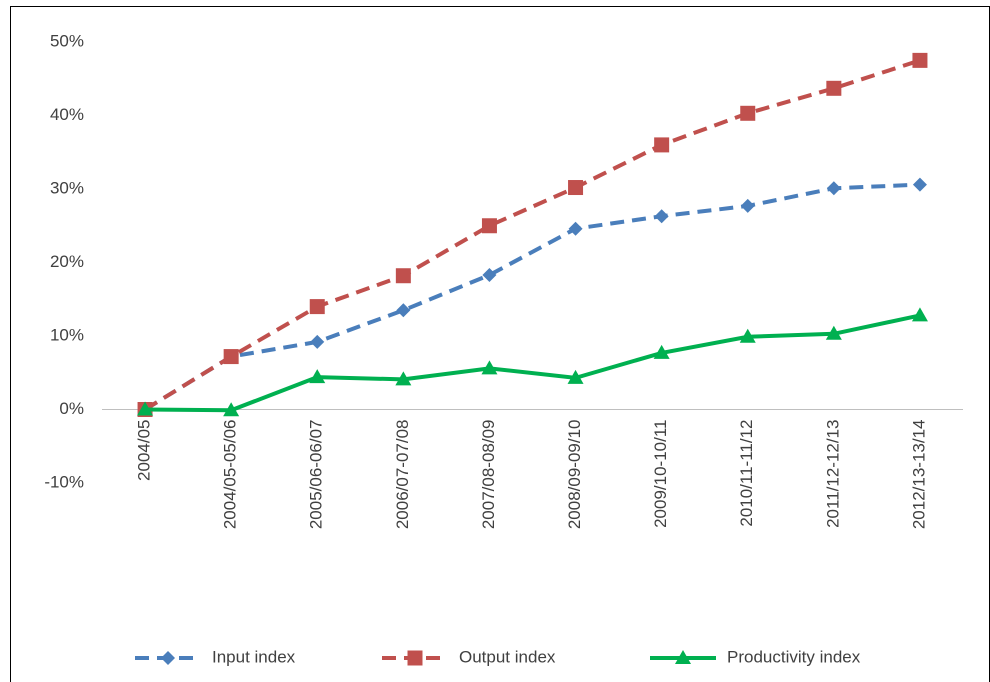 The height and width of the screenshot is (682, 990). What do you see at coordinates (746, 473) in the screenshot?
I see `x-tick-label: 2010/11-11/12` at bounding box center [746, 473].